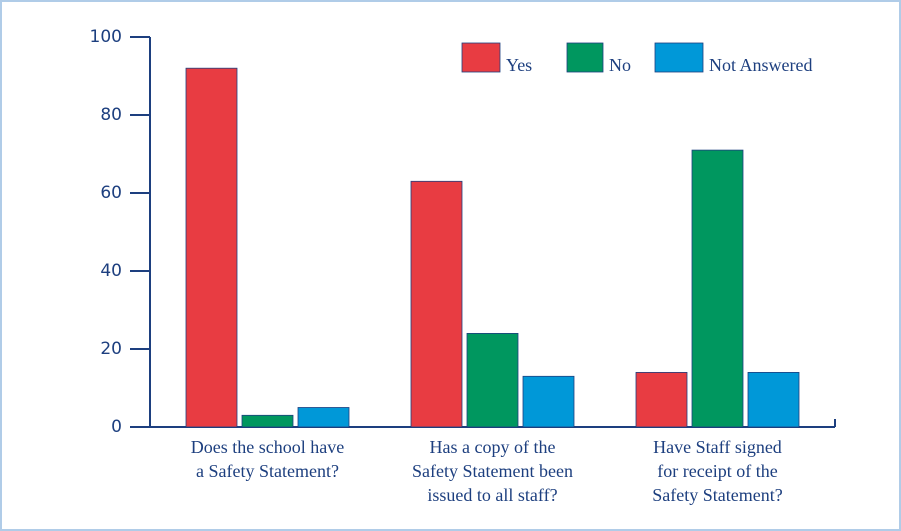  Describe the element at coordinates (620, 65) in the screenshot. I see `legend-label: No` at that location.